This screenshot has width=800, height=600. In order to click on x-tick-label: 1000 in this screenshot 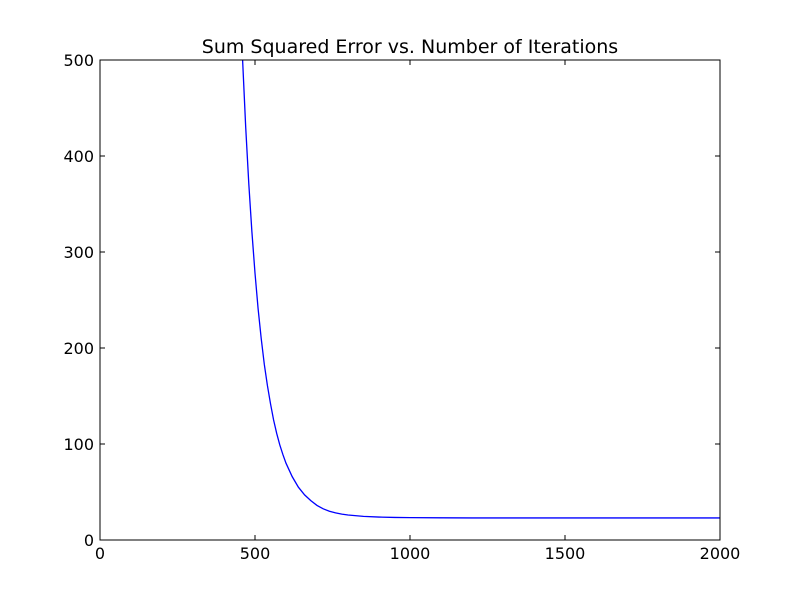, I will do `click(410, 553)`.